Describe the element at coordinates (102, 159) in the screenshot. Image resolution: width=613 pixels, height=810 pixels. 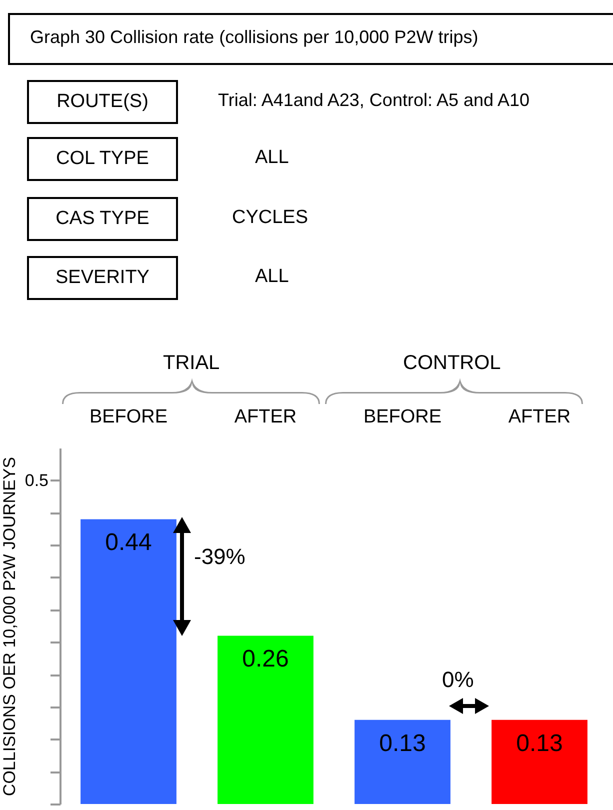
I see `text: COL TYPE` at that location.